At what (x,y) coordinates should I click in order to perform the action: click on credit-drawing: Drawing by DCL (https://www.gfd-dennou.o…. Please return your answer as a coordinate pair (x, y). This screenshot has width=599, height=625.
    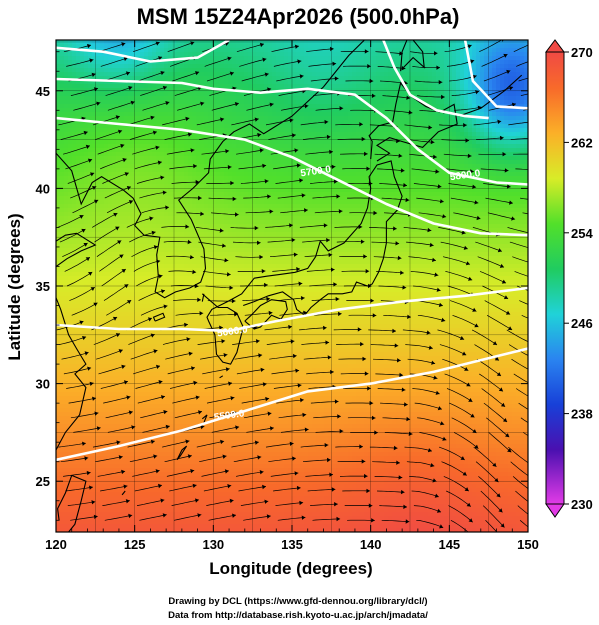
    Looking at the image, I should click on (297, 601).